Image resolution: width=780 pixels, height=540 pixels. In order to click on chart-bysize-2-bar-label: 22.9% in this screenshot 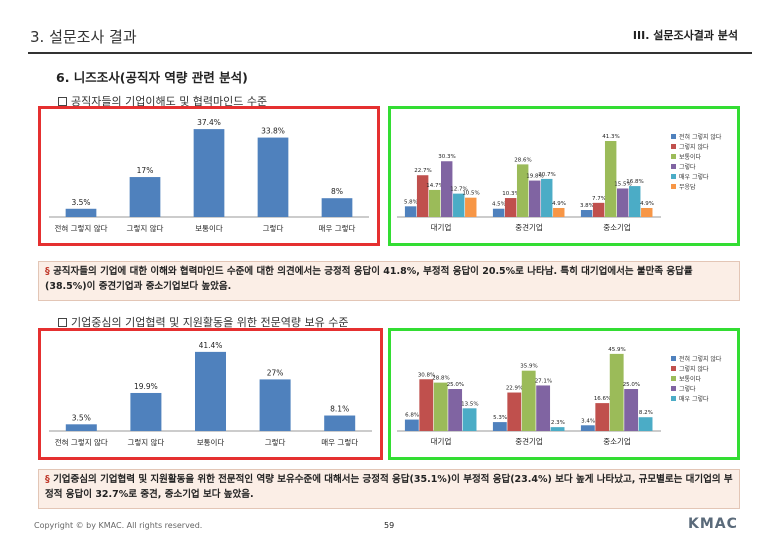, I will do `click(514, 389)`.